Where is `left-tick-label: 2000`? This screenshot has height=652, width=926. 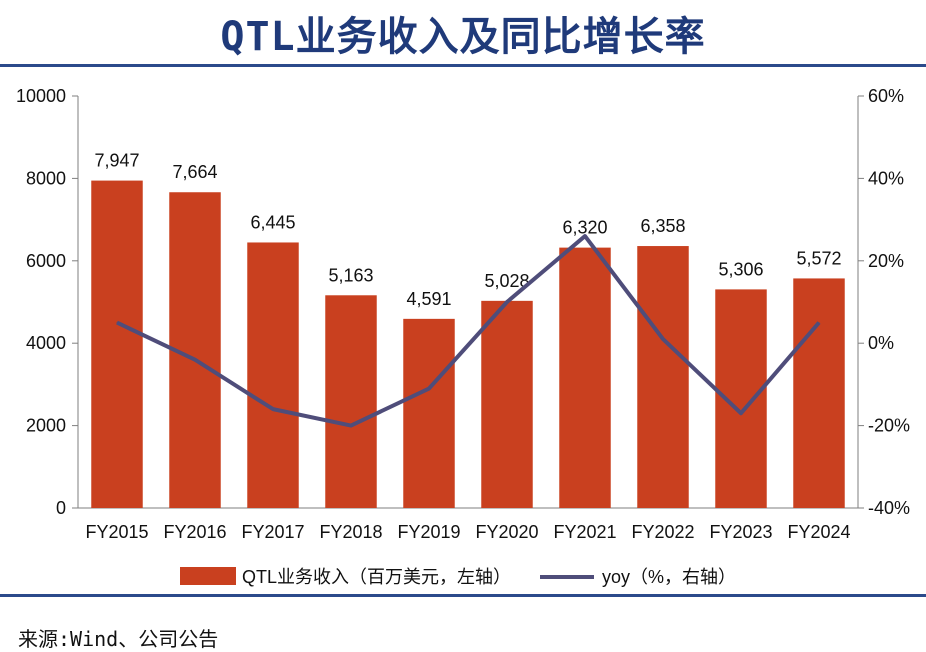
left-tick-label: 2000 is located at coordinates (46, 426).